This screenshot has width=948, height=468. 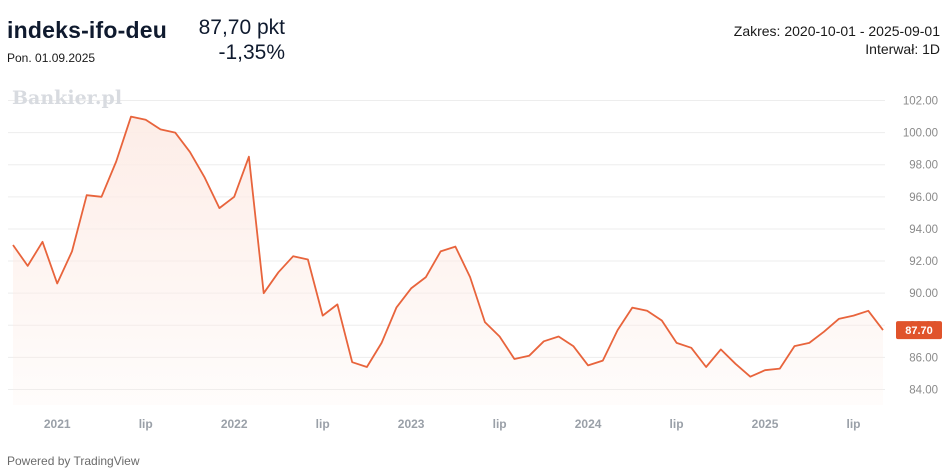 I want to click on y-tick-label: 94.00, so click(x=923, y=230).